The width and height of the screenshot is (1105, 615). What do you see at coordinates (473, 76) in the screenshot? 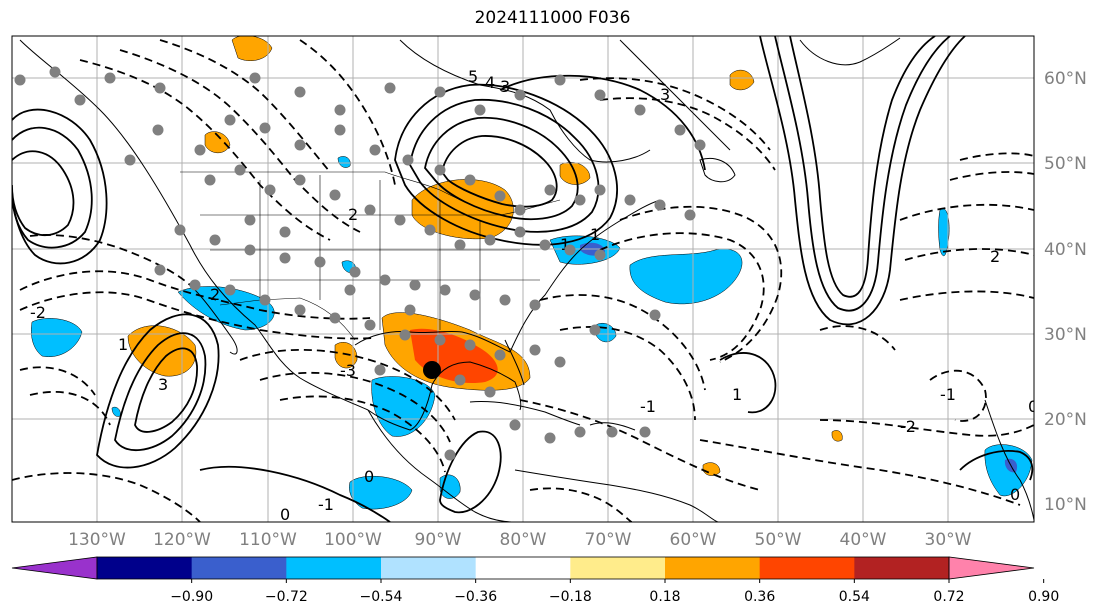
I see `contour-label: 5` at bounding box center [473, 76].